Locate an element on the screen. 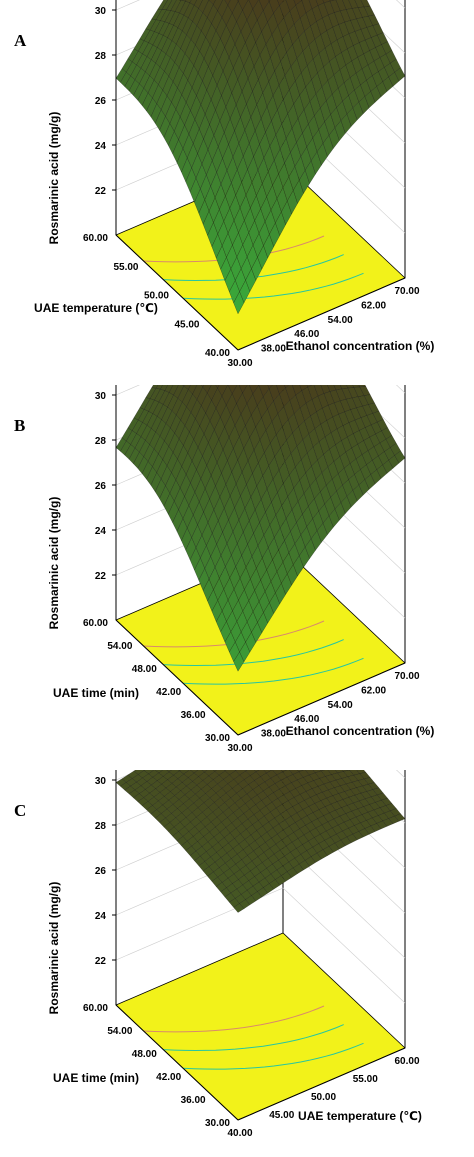 The height and width of the screenshot is (1157, 474). response-surface is located at coordinates (260, 841).